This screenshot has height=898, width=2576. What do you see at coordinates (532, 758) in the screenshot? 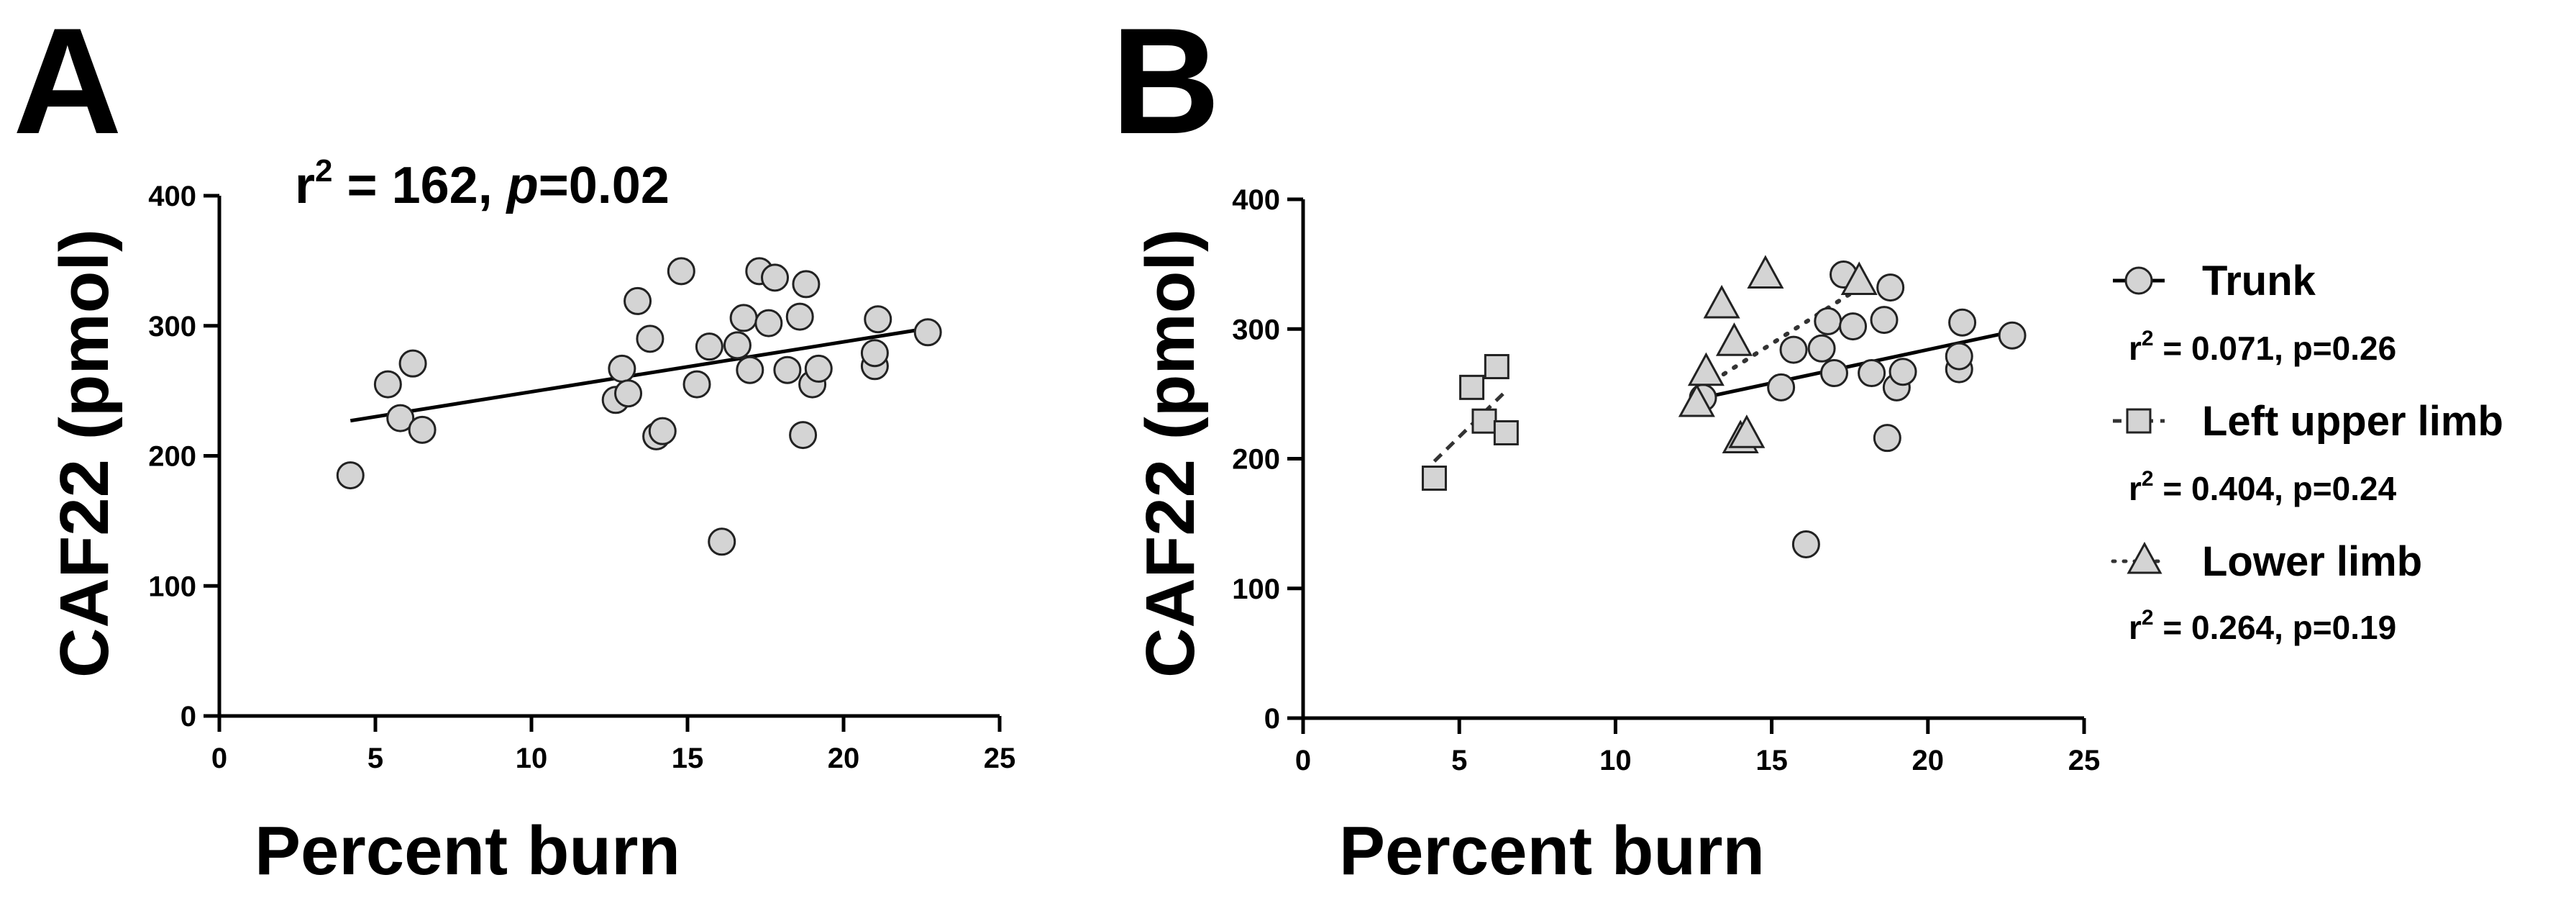
I see `panel-a-x-tick-label: 10` at bounding box center [532, 758].